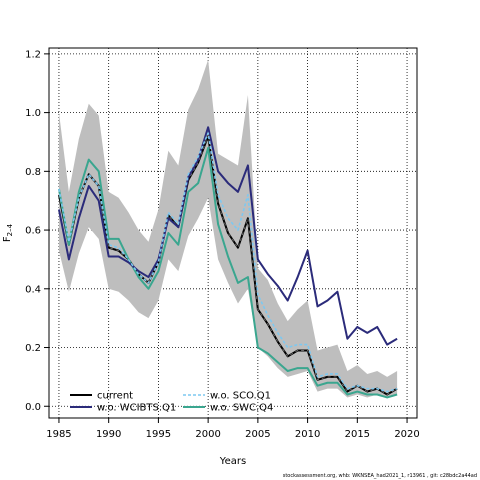 The height and width of the screenshot is (480, 480). Describe the element at coordinates (307, 434) in the screenshot. I see `x-tick-label: 2010` at that location.